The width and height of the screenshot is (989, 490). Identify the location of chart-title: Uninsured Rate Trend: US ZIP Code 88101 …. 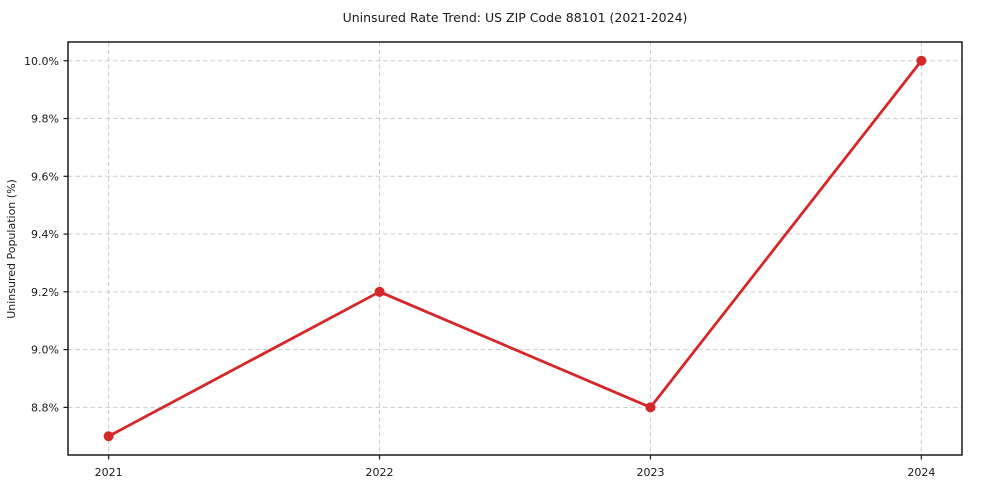
(515, 17).